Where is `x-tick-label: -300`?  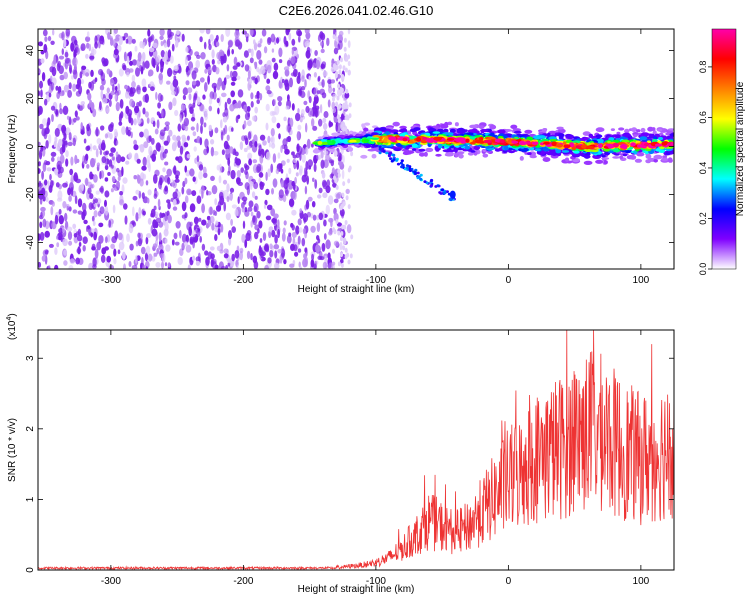 x-tick-label: -300 is located at coordinates (111, 280).